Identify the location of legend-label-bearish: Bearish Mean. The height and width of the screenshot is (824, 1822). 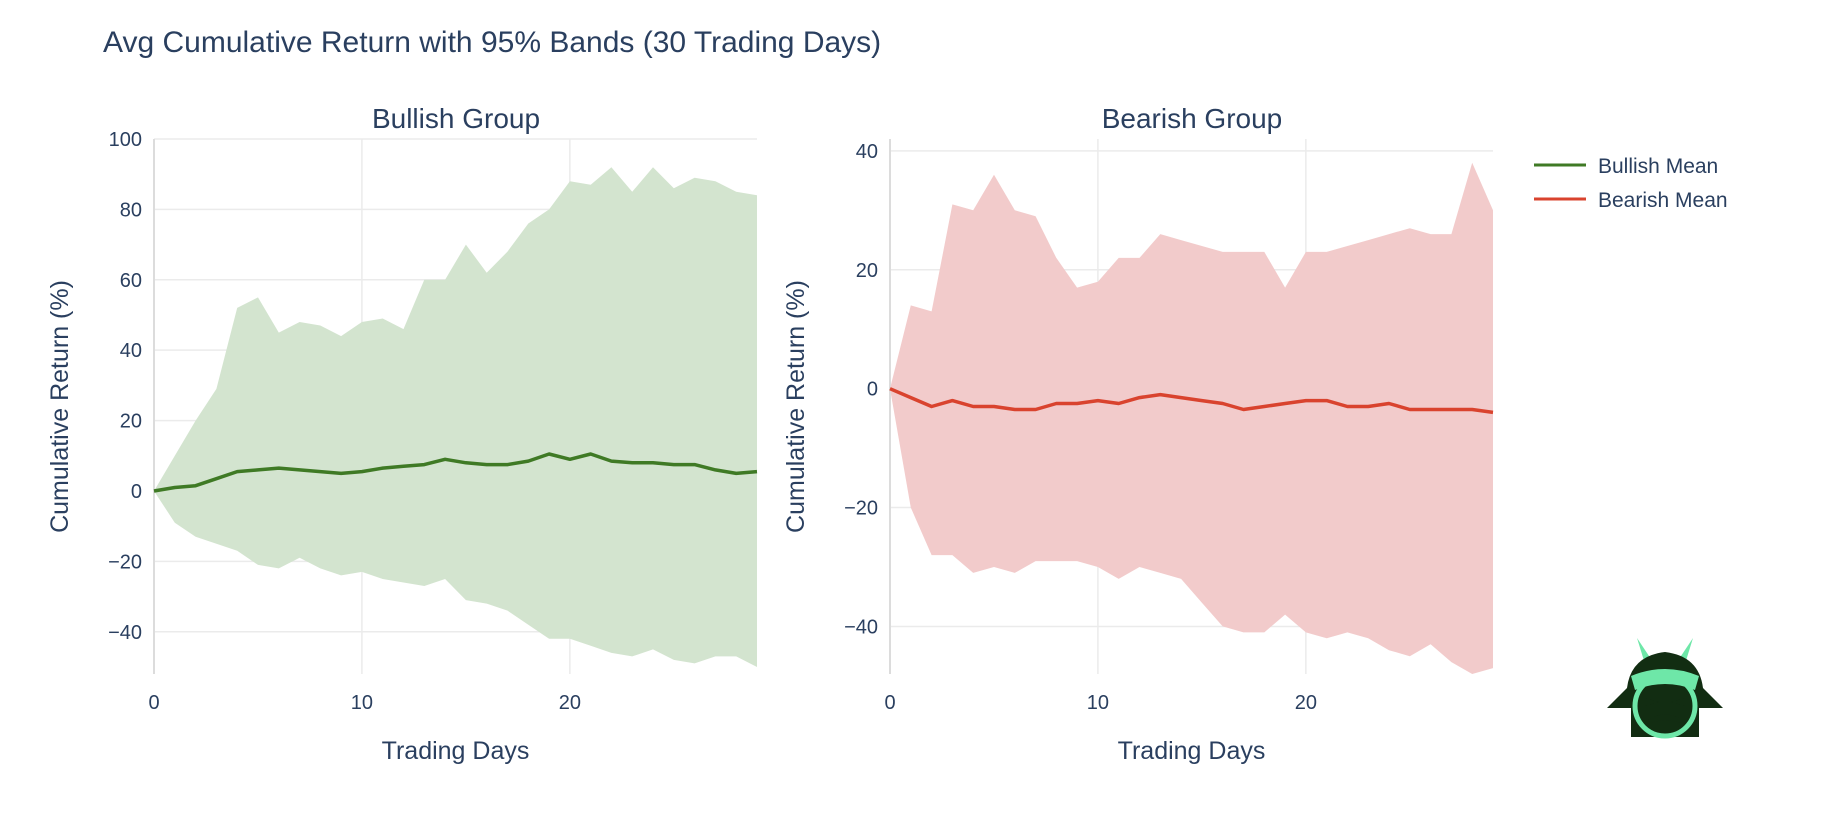
(1663, 200).